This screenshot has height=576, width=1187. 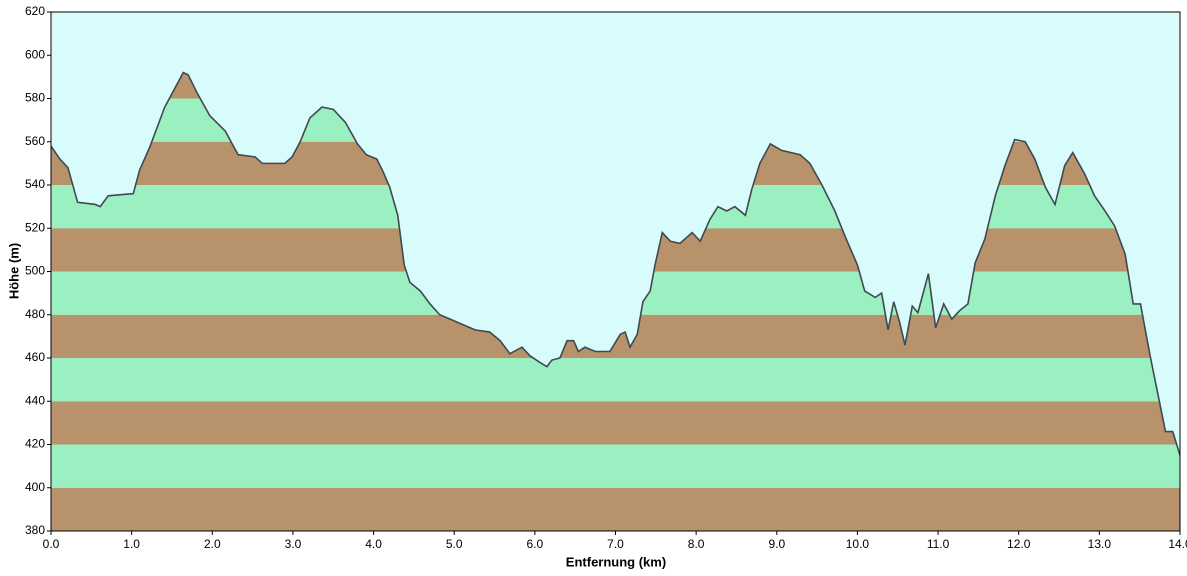 What do you see at coordinates (35, 98) in the screenshot?
I see `y-tick-label: 580` at bounding box center [35, 98].